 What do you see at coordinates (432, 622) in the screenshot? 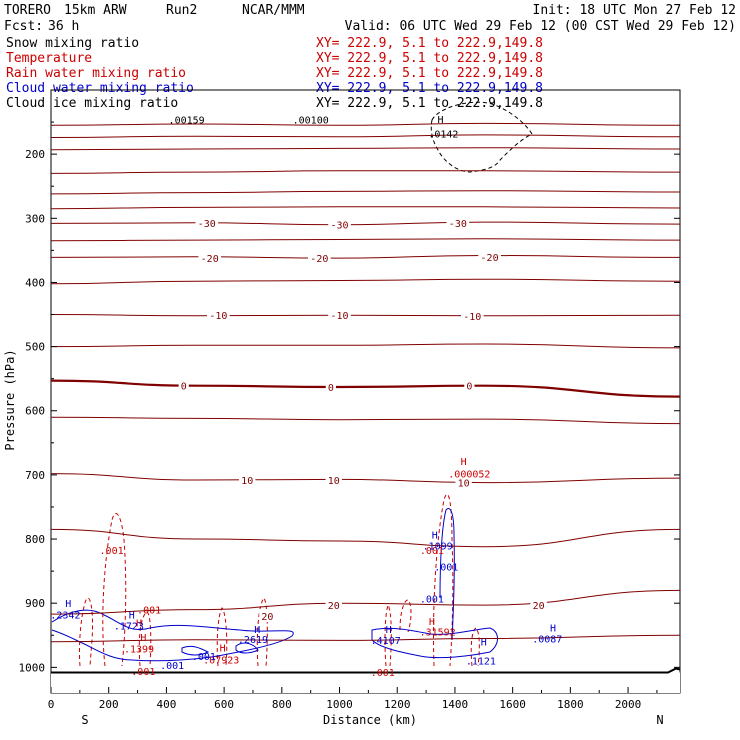
I see `contour-label-32: H` at bounding box center [432, 622].